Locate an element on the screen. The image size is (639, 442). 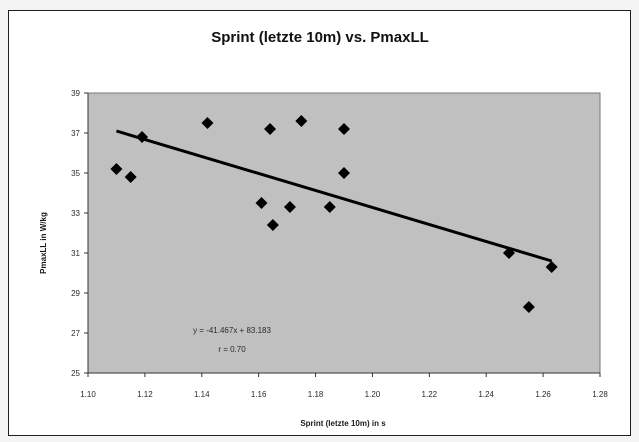
y-tick-label: 27 is located at coordinates (75, 333).